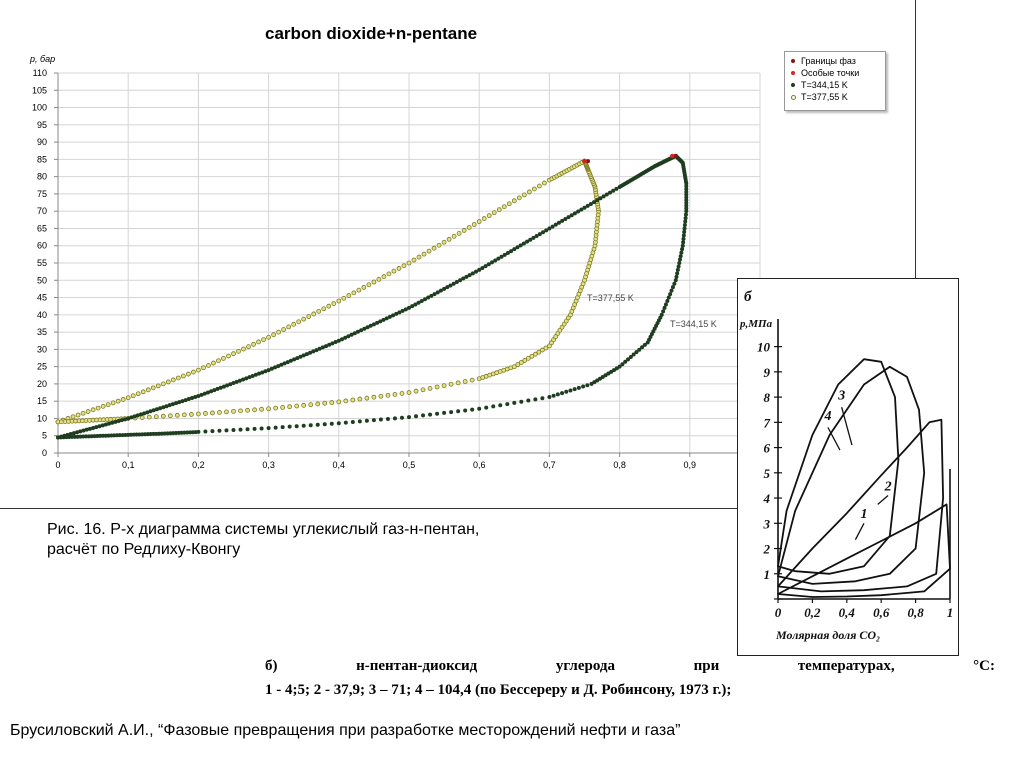 The height and width of the screenshot is (768, 1024). Describe the element at coordinates (271, 666) in the screenshot. I see `scanned-word: б)` at that location.